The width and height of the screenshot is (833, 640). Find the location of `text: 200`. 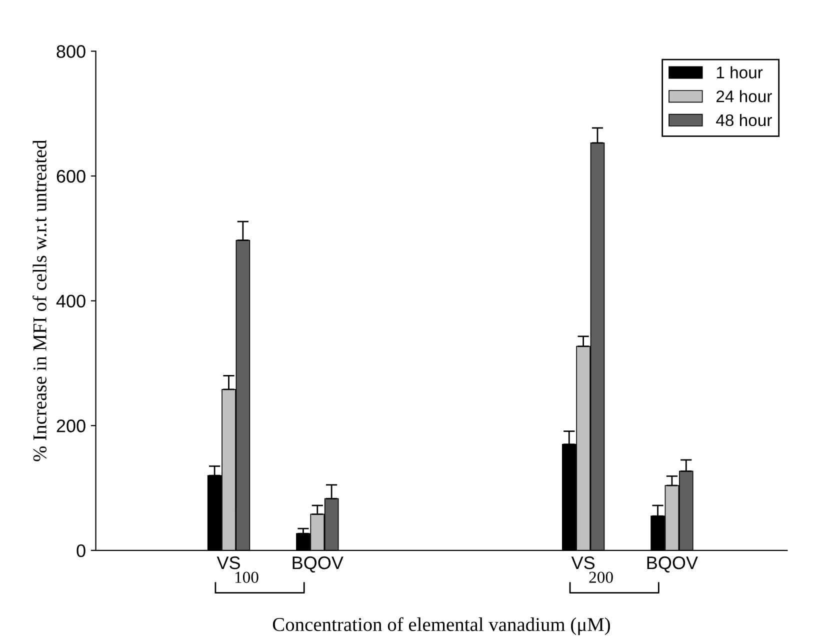

text: 200 is located at coordinates (601, 577).